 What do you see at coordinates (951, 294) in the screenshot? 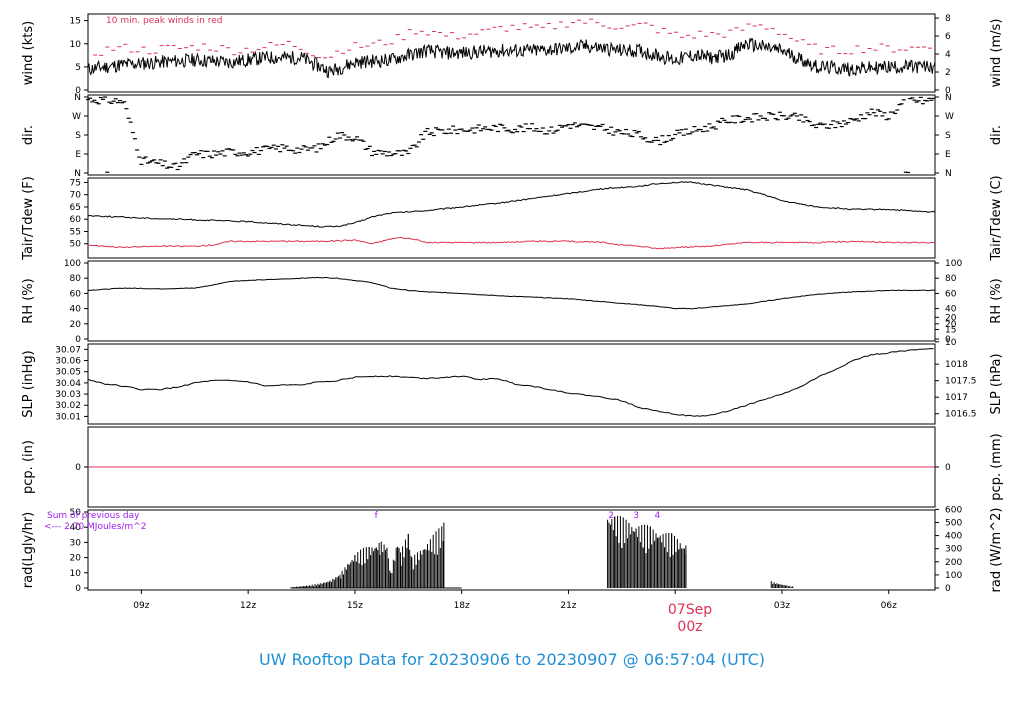
I see `y-right-tick-label: 60` at bounding box center [951, 294].